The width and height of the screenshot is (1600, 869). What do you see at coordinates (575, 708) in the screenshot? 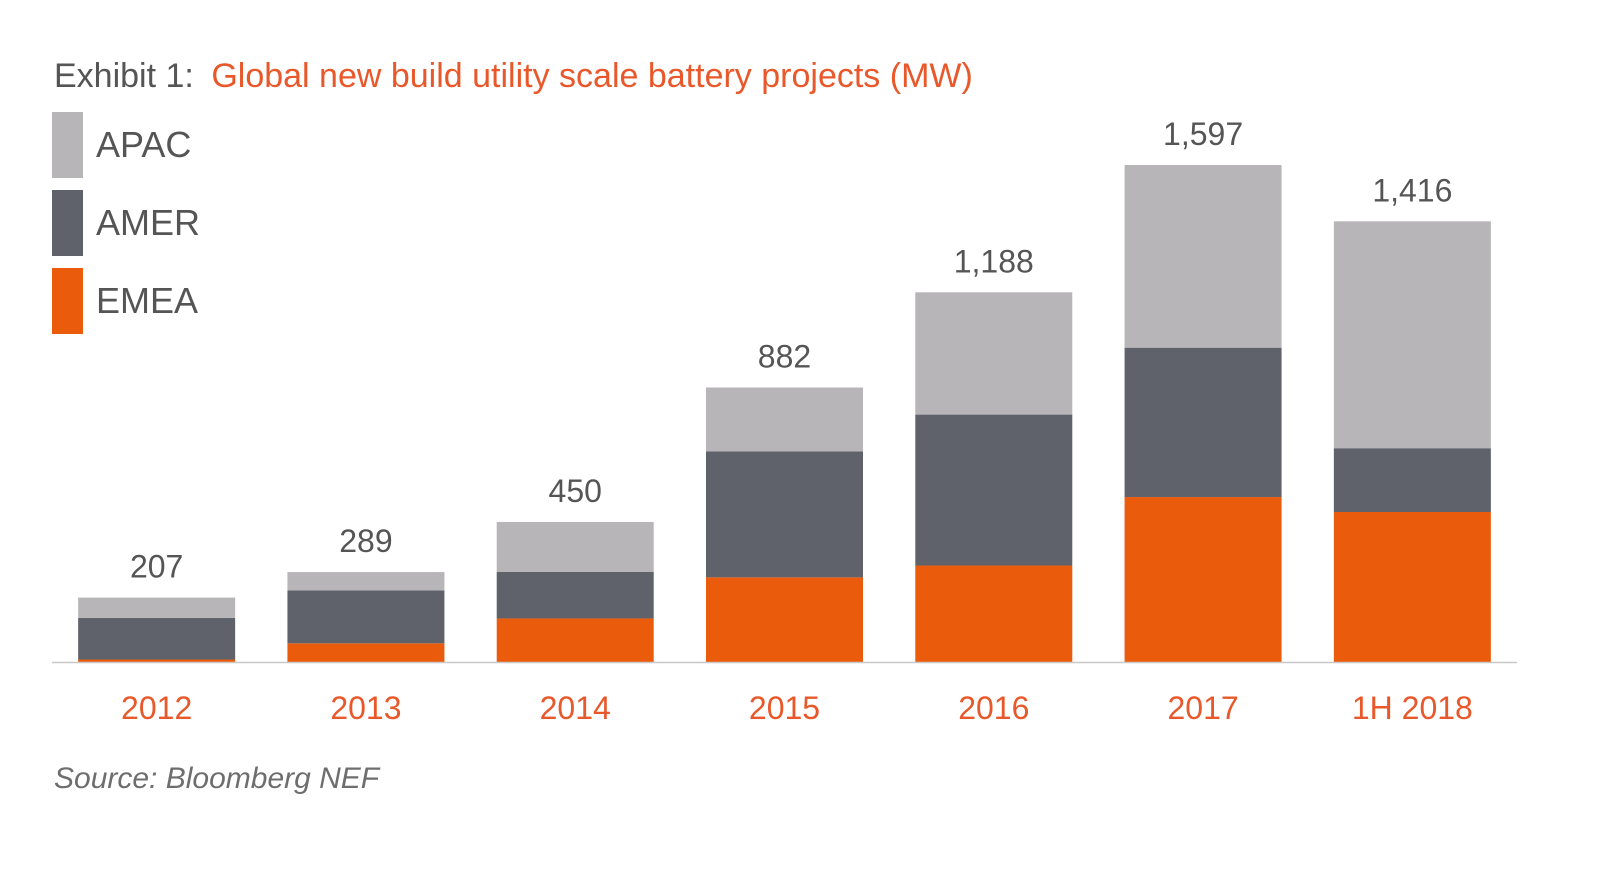
I see `x-tick-label-2014: 2014` at bounding box center [575, 708].